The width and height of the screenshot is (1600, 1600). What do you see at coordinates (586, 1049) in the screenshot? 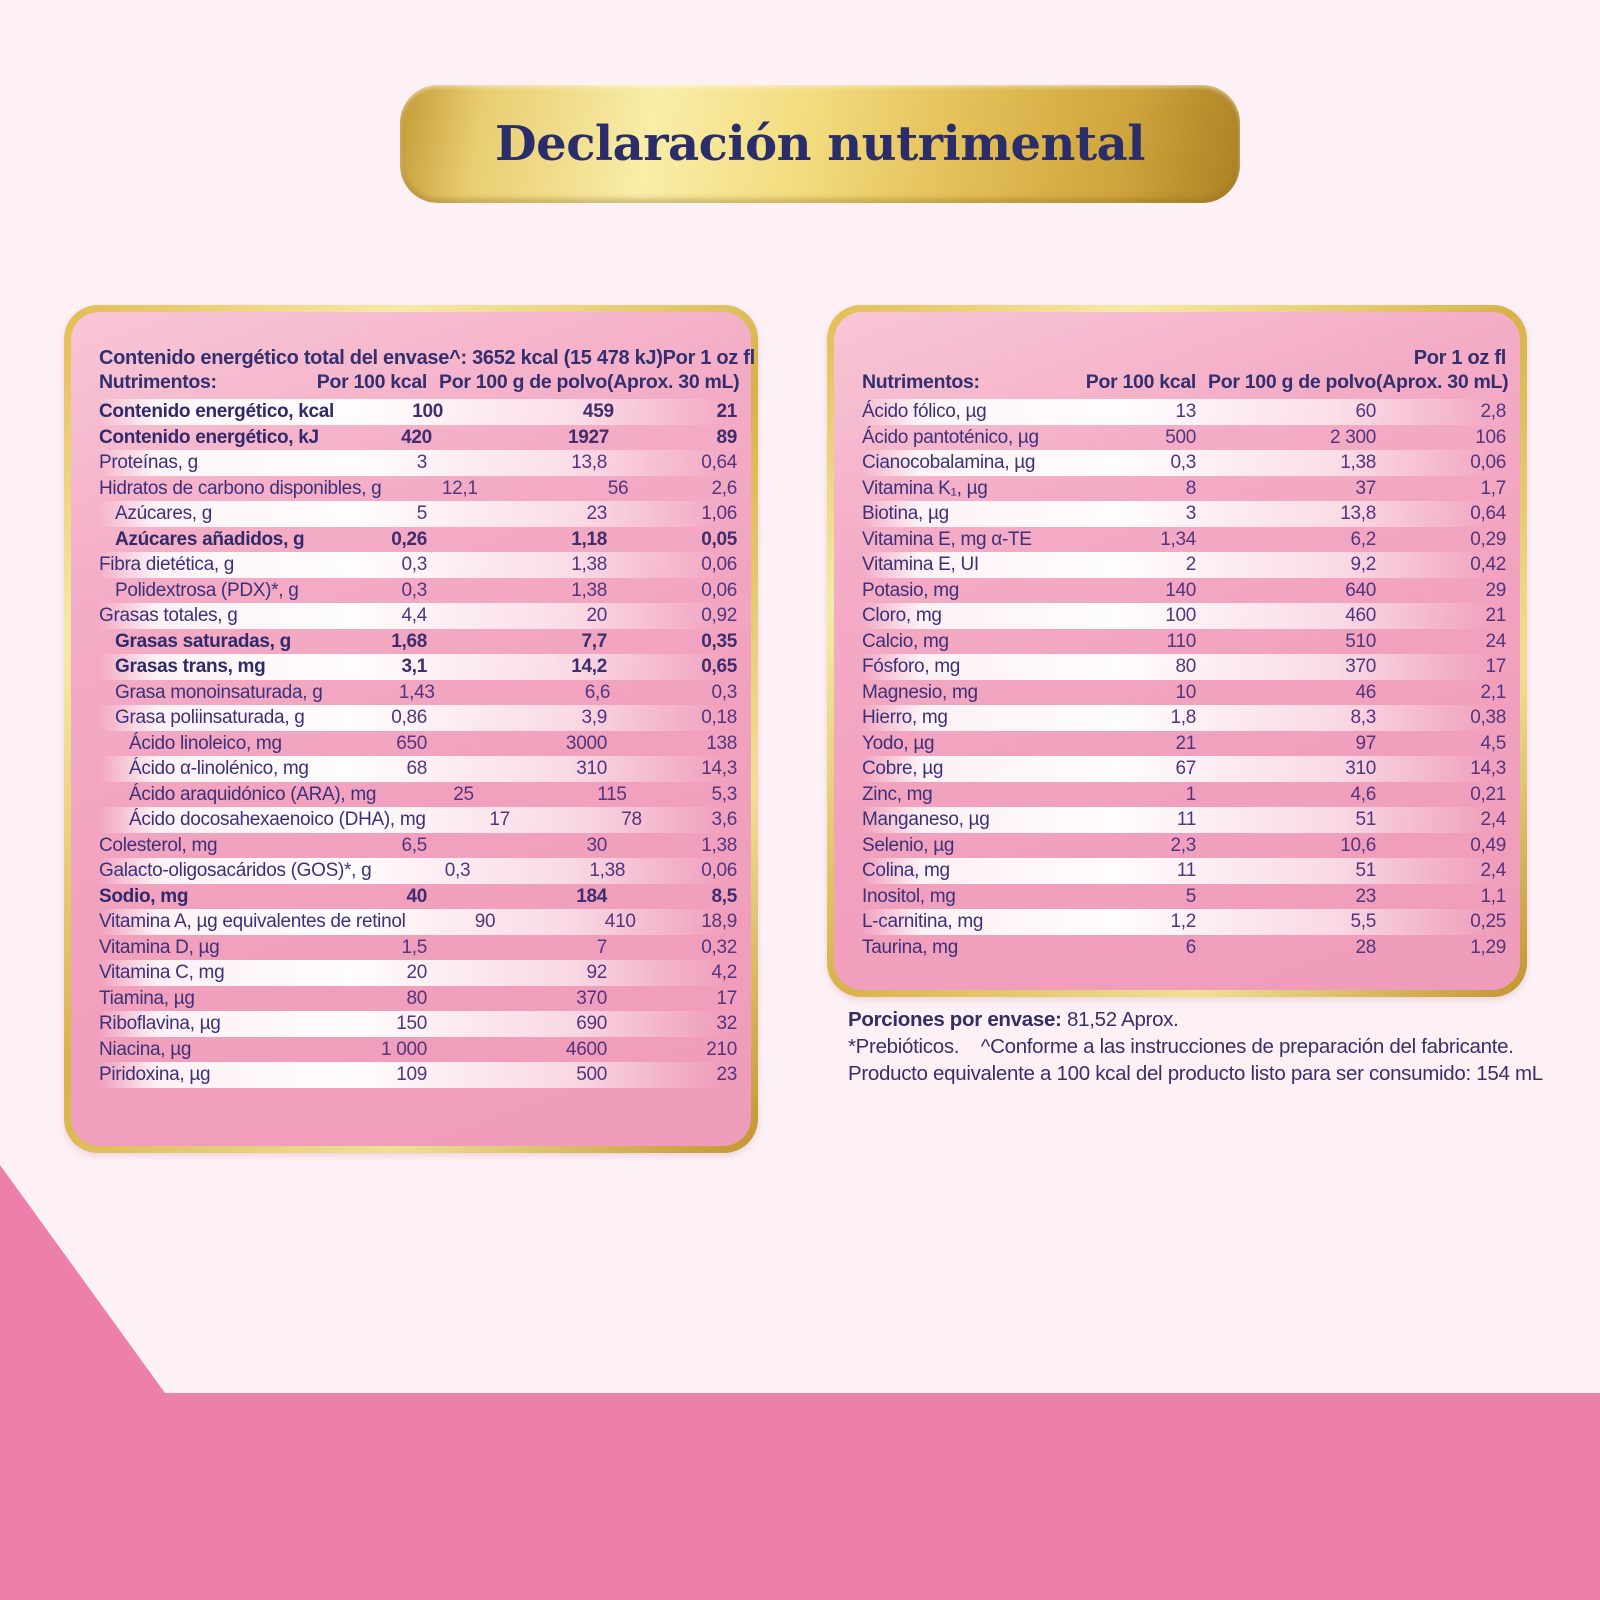
I see `row-value-per-100g-polvo: 4600` at bounding box center [586, 1049].